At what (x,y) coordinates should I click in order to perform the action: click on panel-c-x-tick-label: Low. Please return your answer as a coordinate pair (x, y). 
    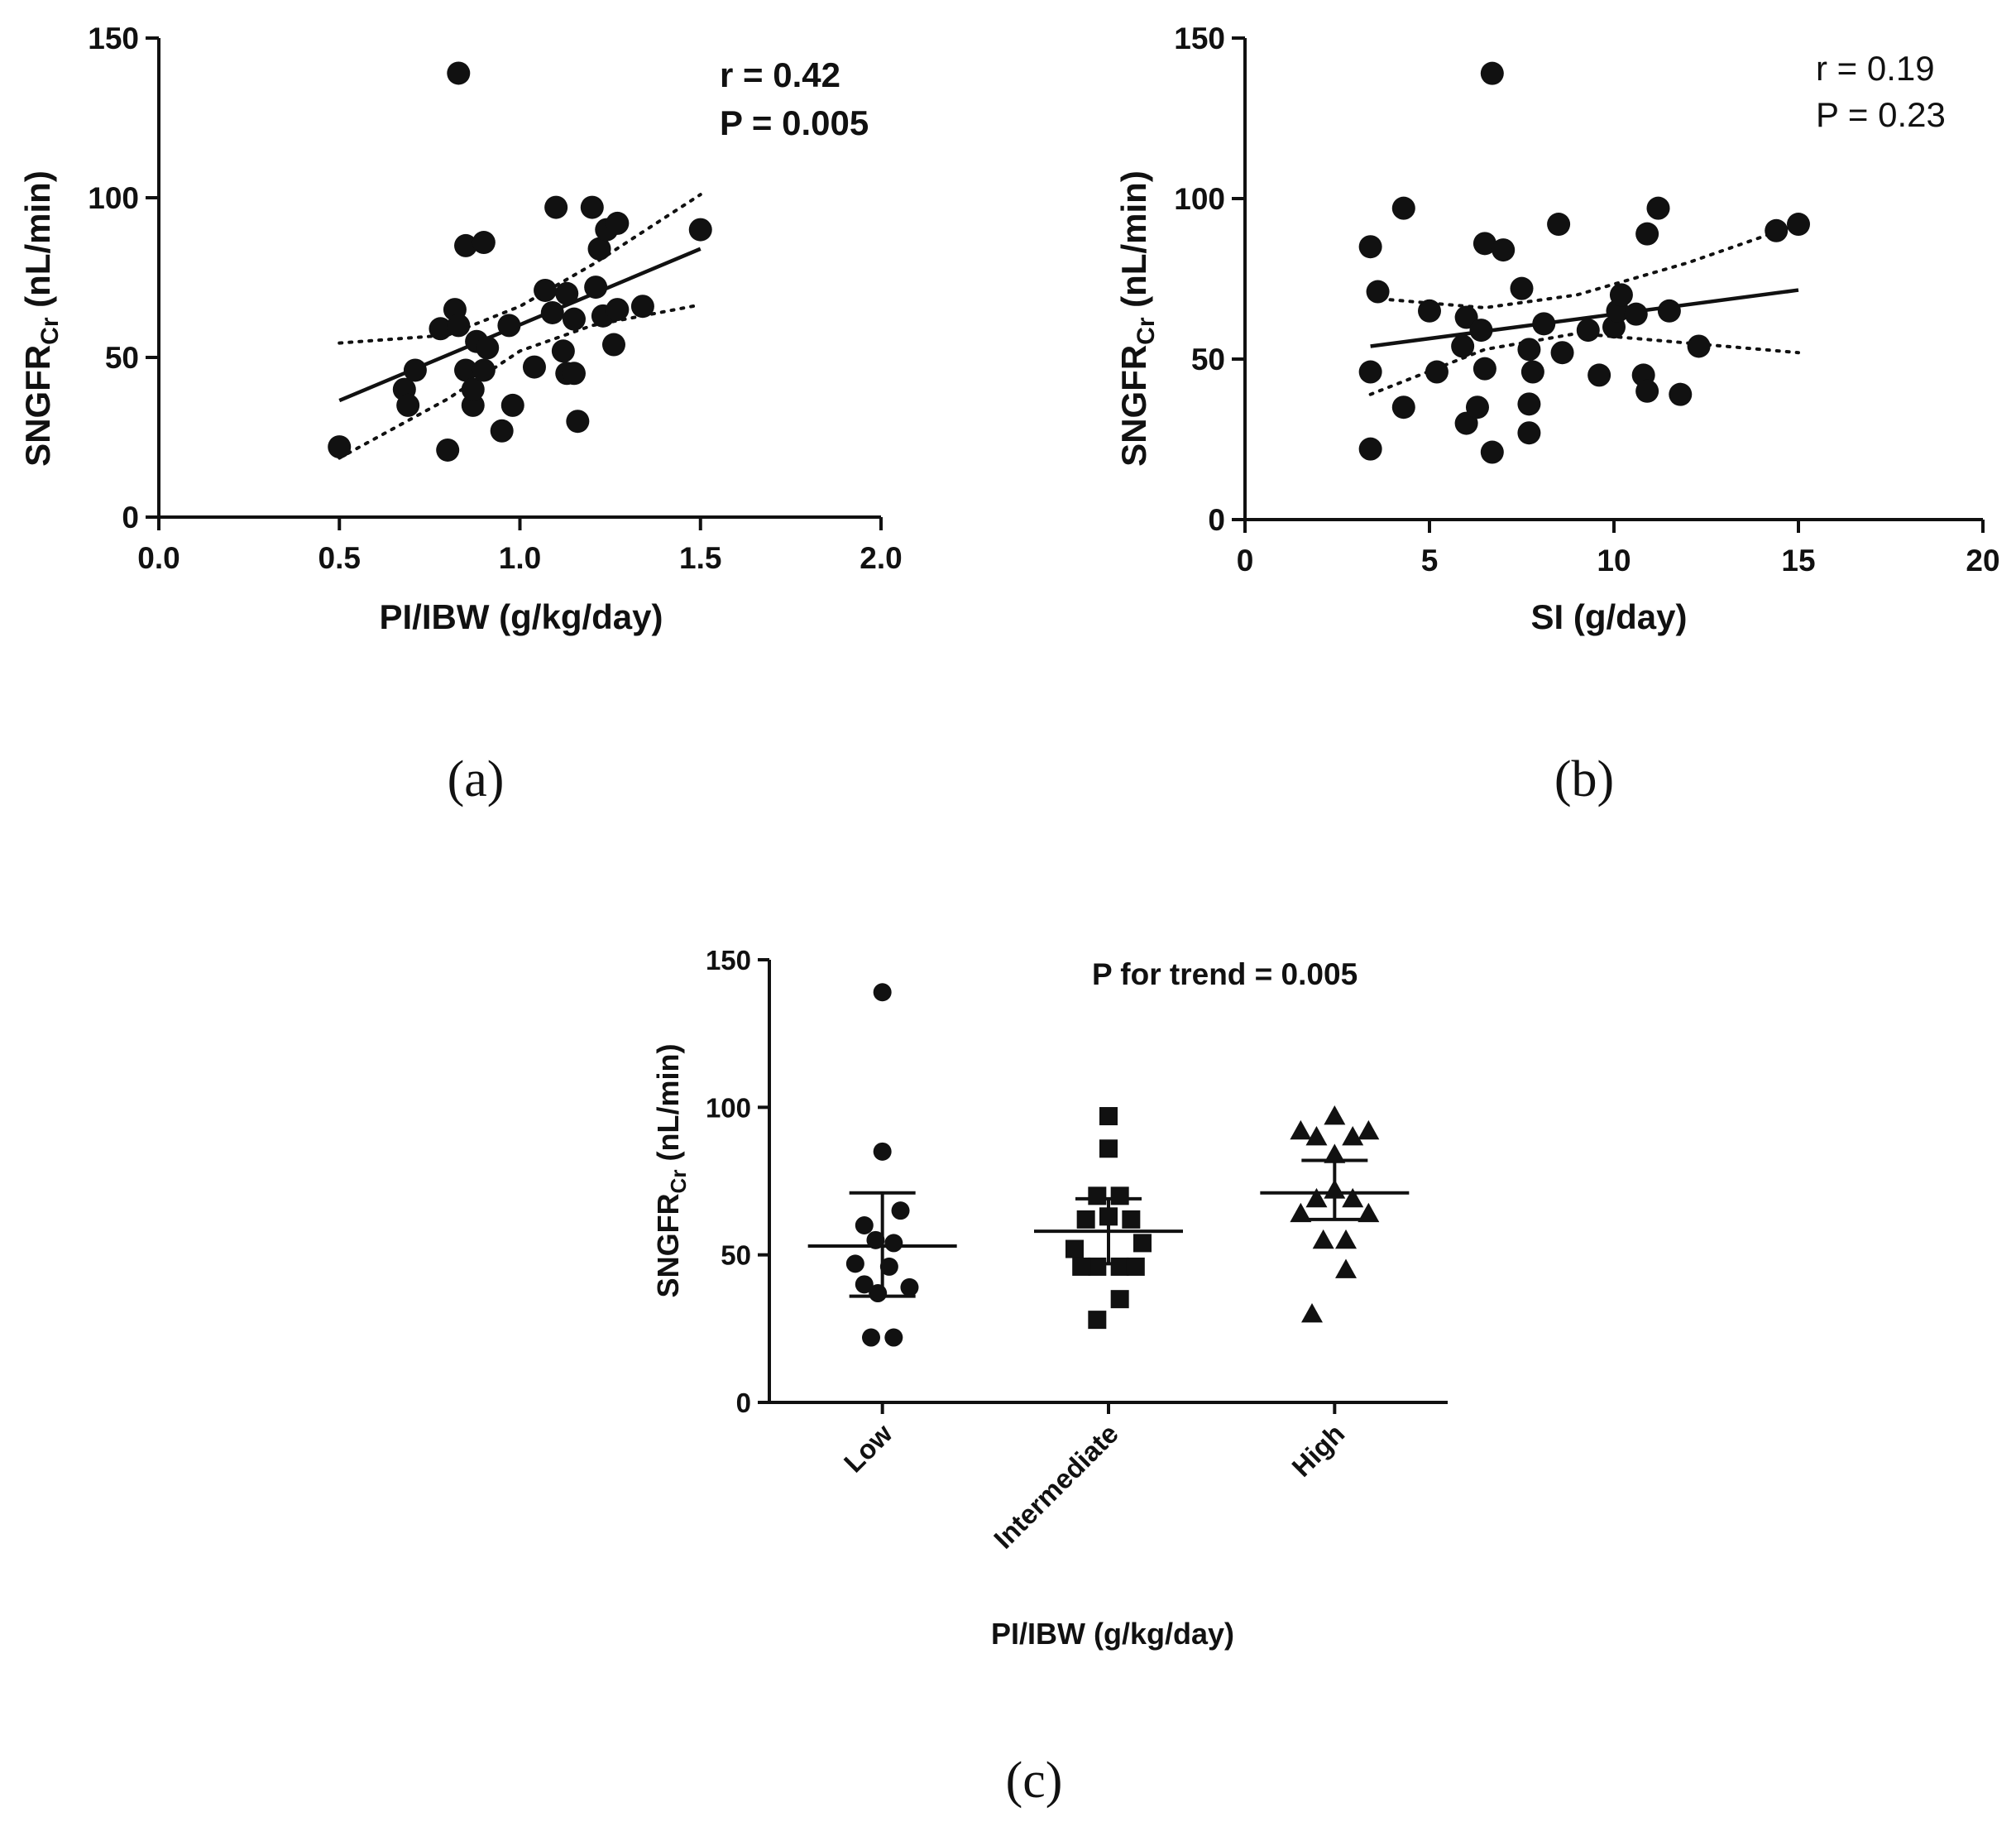
    Looking at the image, I should click on (868, 1448).